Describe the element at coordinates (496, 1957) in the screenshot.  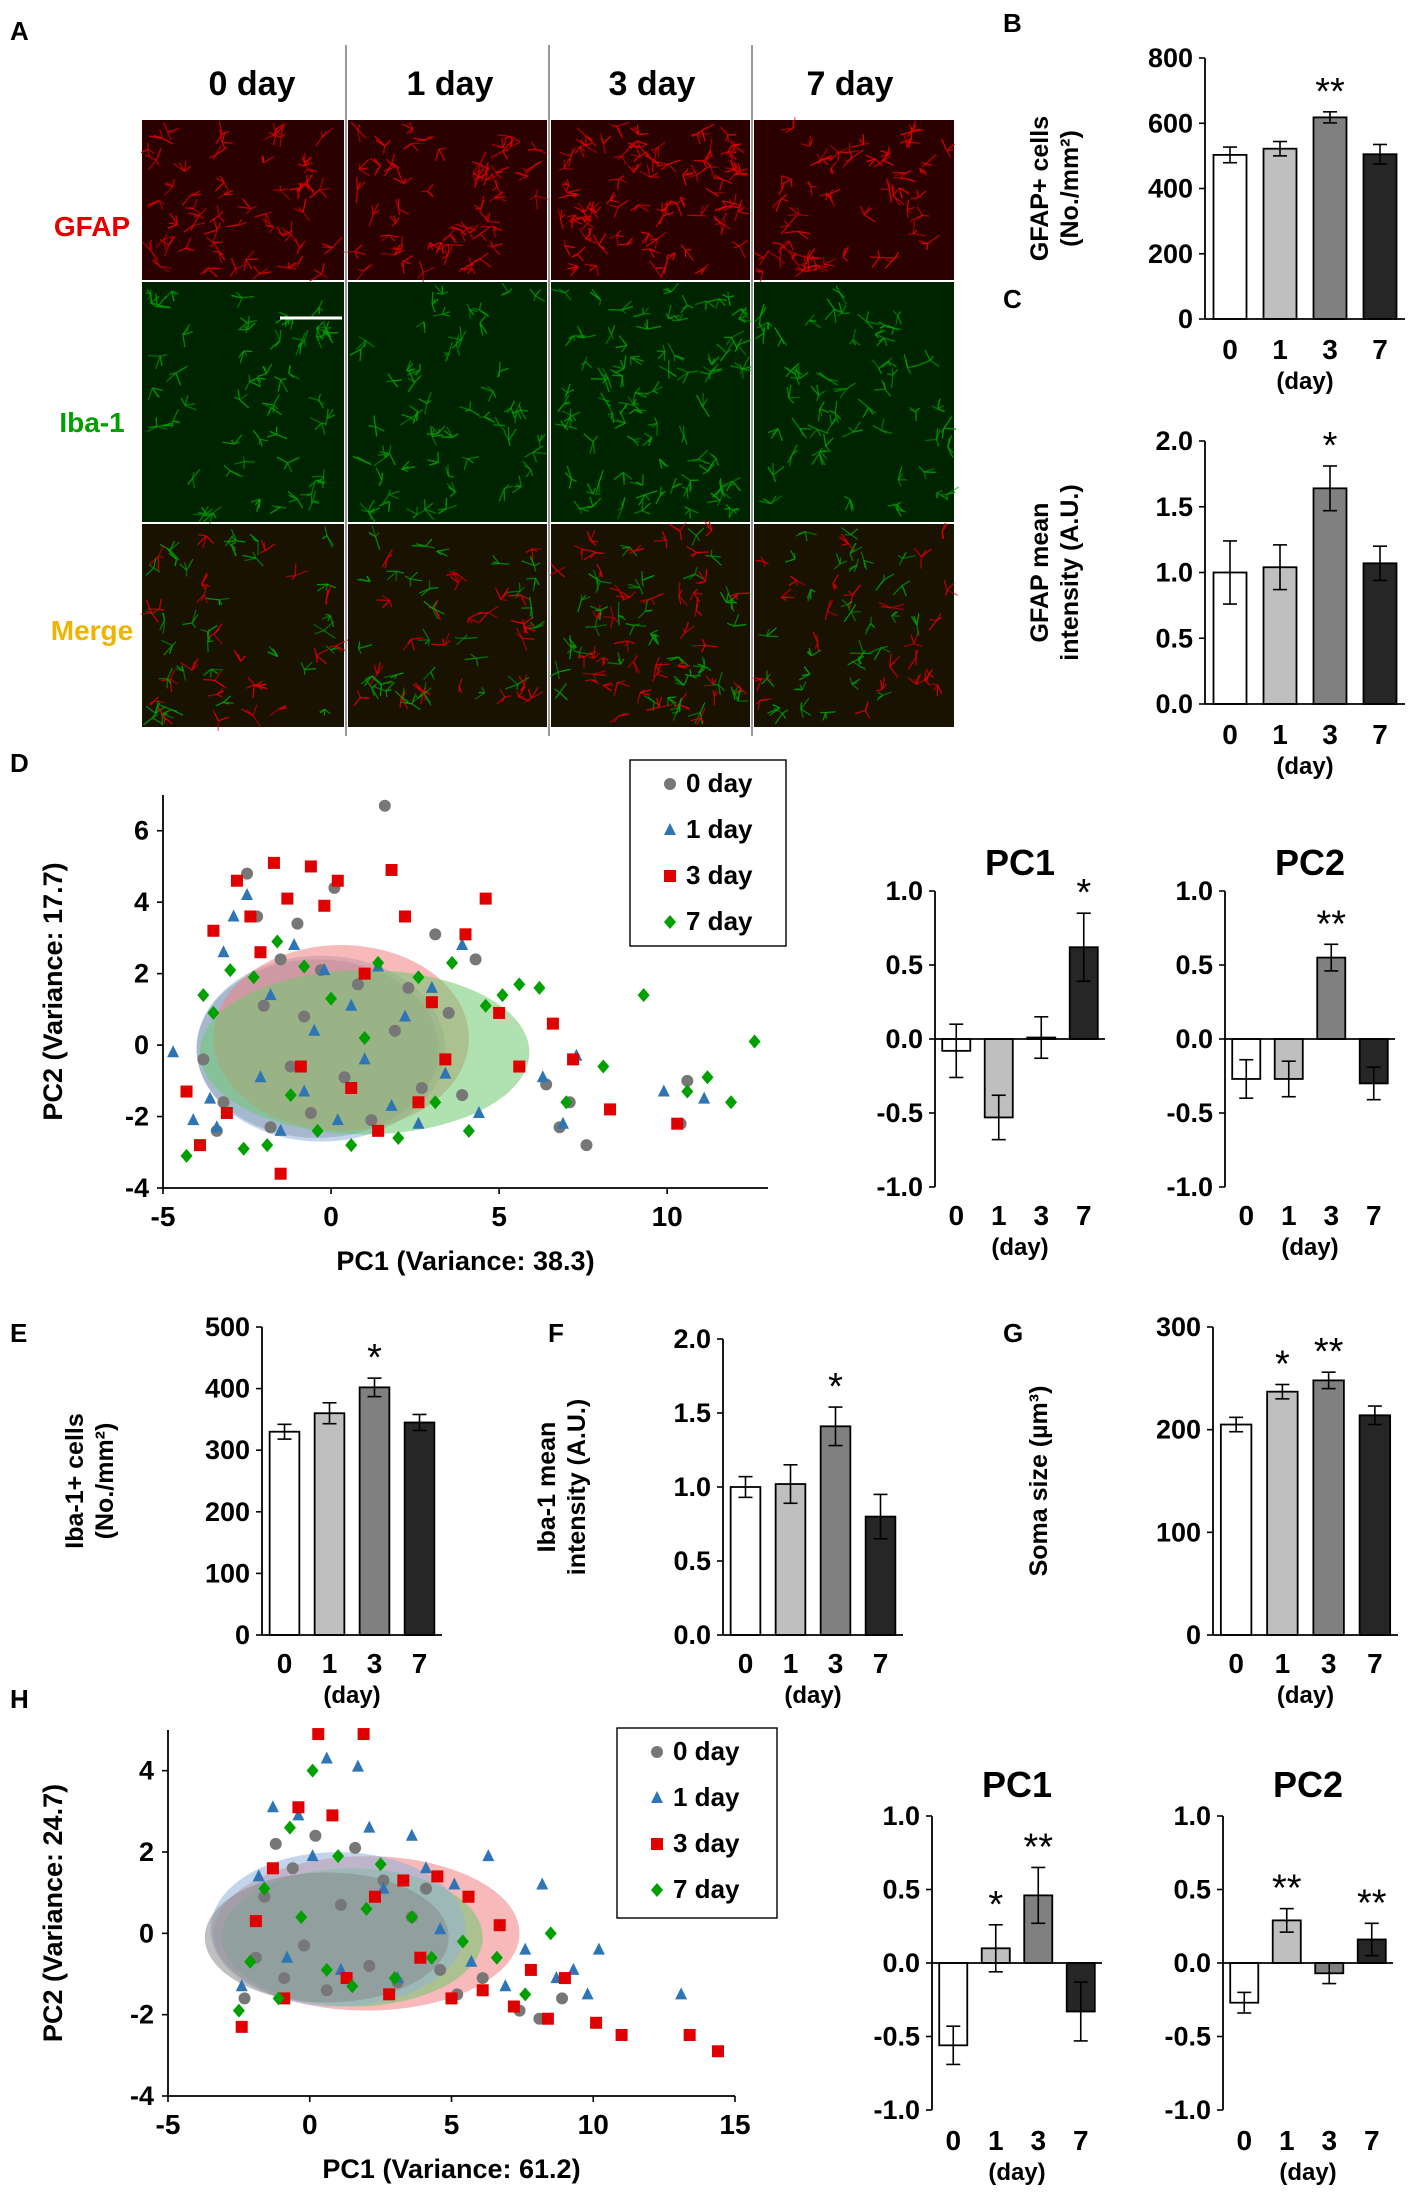
I see `point-diamond` at that location.